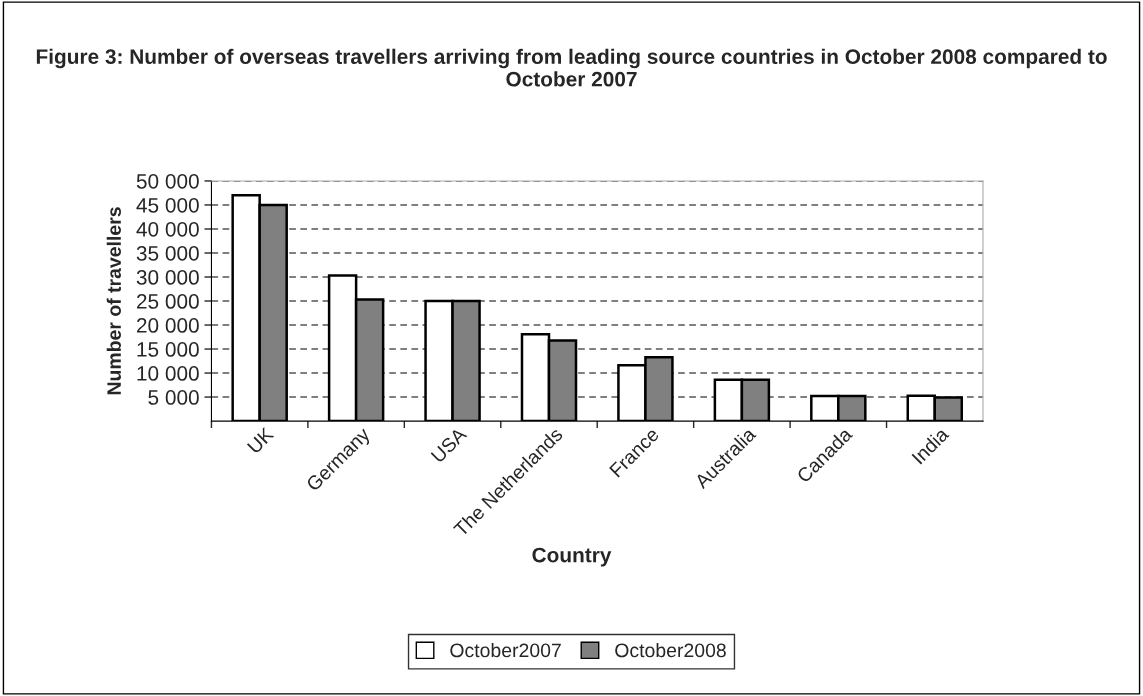 This screenshot has width=1143, height=696. Describe the element at coordinates (168, 373) in the screenshot. I see `y-tick-label: 10 000` at that location.